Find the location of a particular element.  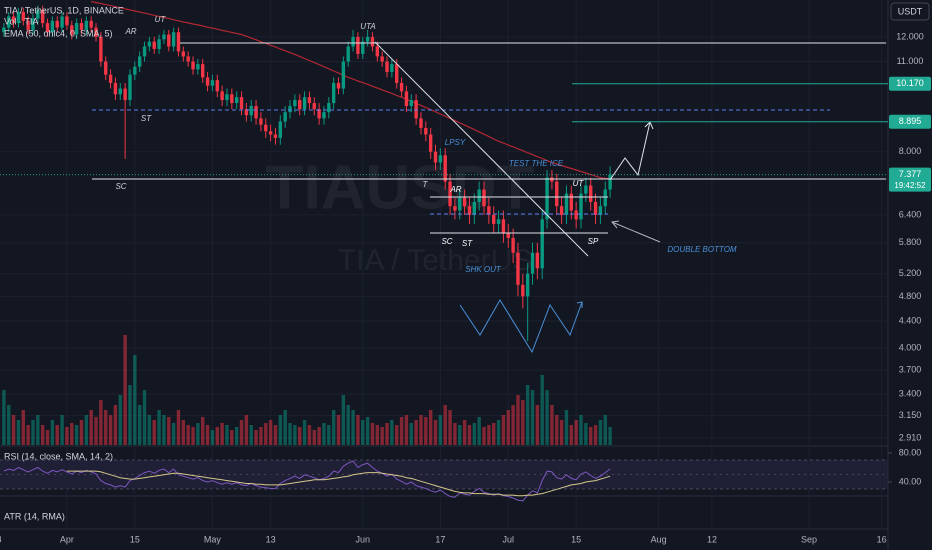

x-tick-label: Jun is located at coordinates (363, 539).